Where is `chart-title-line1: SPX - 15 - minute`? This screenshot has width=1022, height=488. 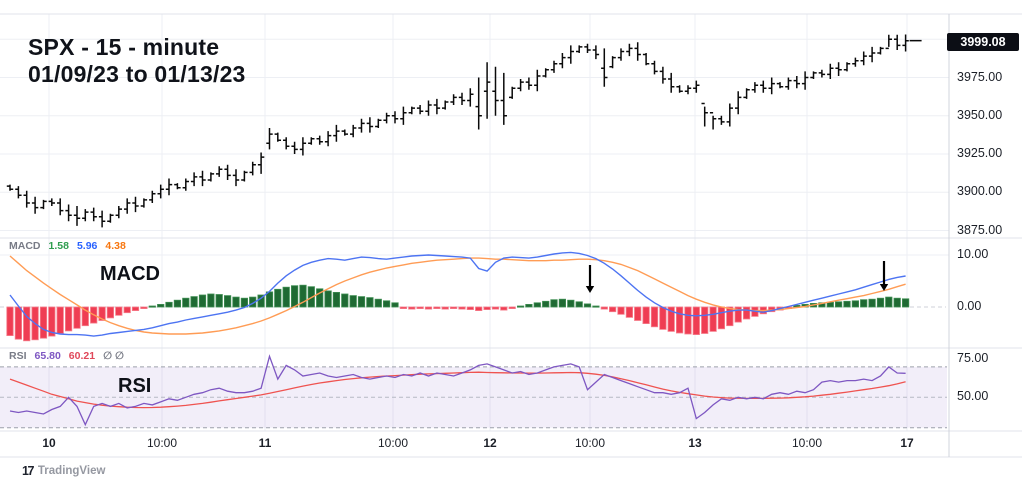
chart-title-line1: SPX - 15 - minute is located at coordinates (124, 47).